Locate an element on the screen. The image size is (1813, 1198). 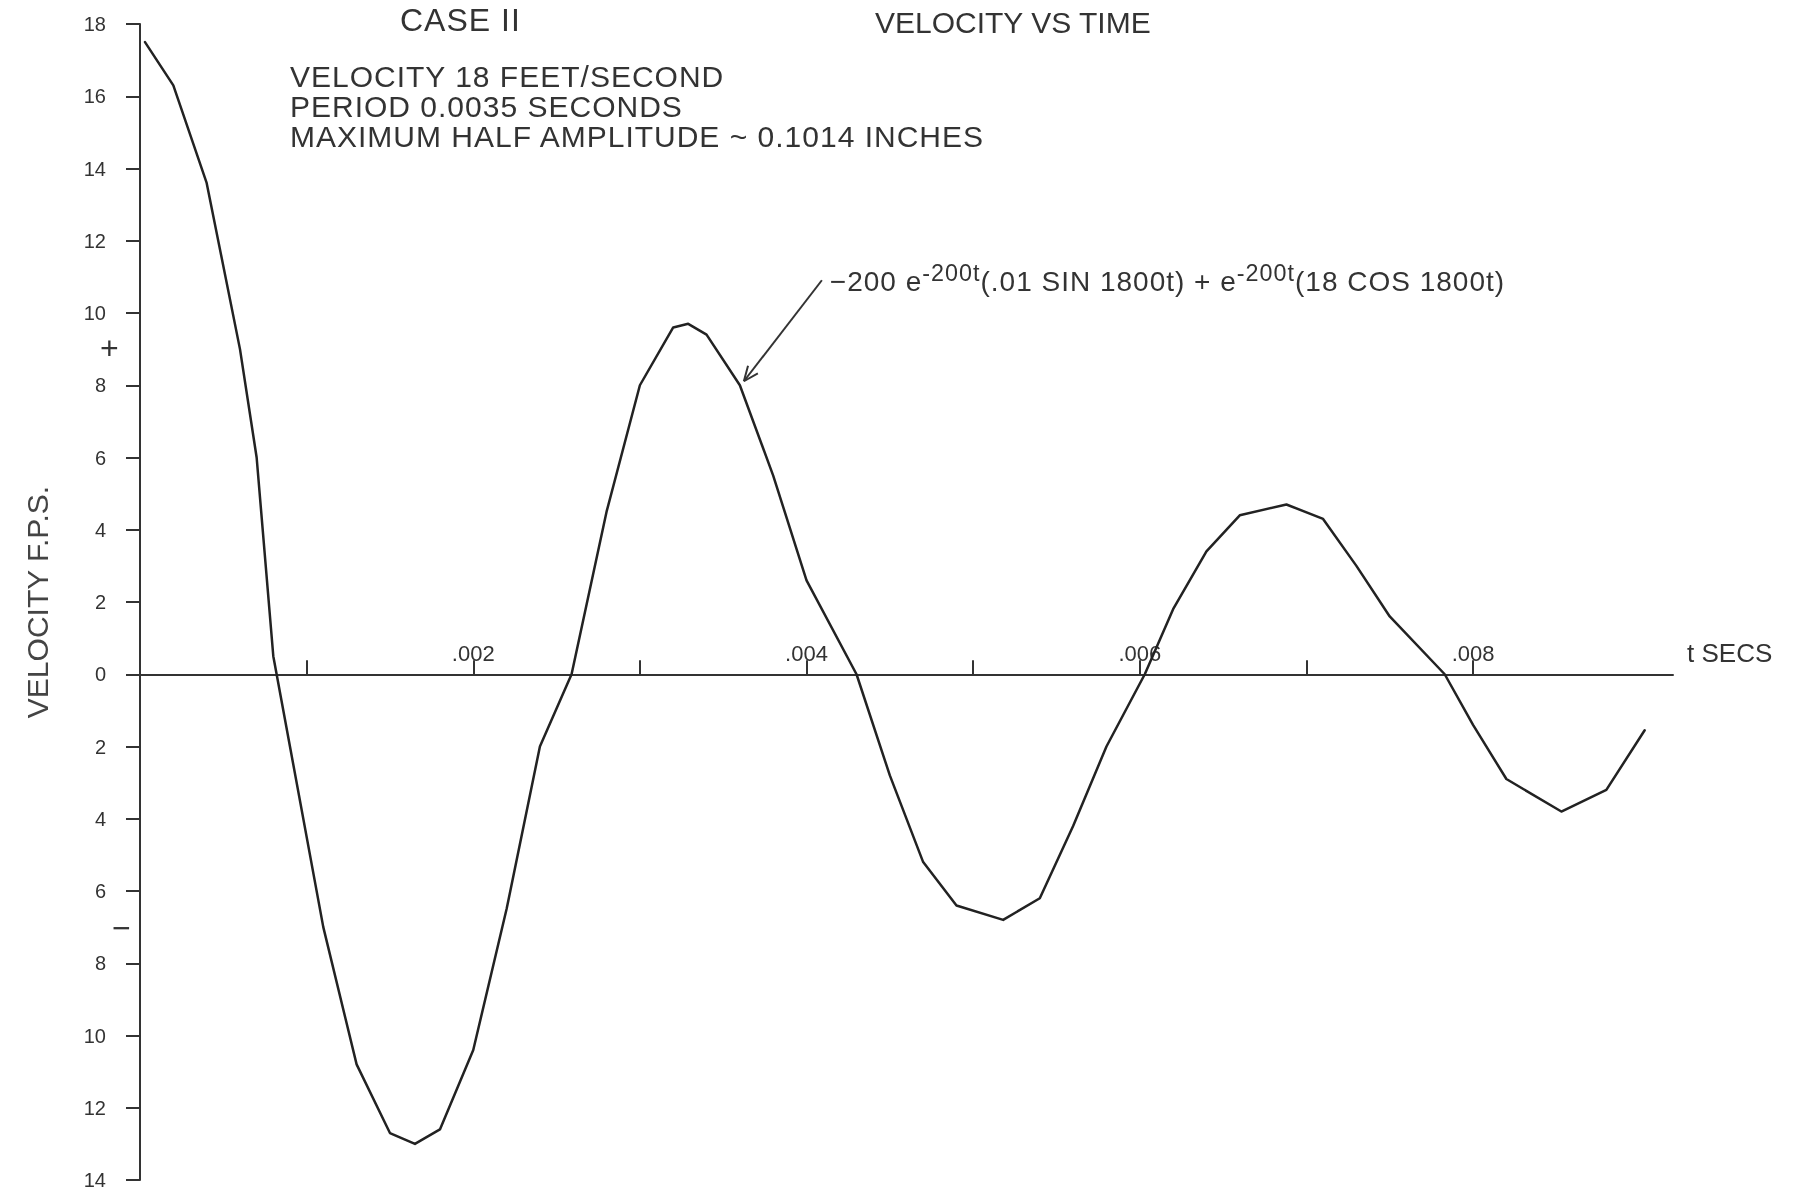
x-axis-title: t SECS is located at coordinates (1730, 653).